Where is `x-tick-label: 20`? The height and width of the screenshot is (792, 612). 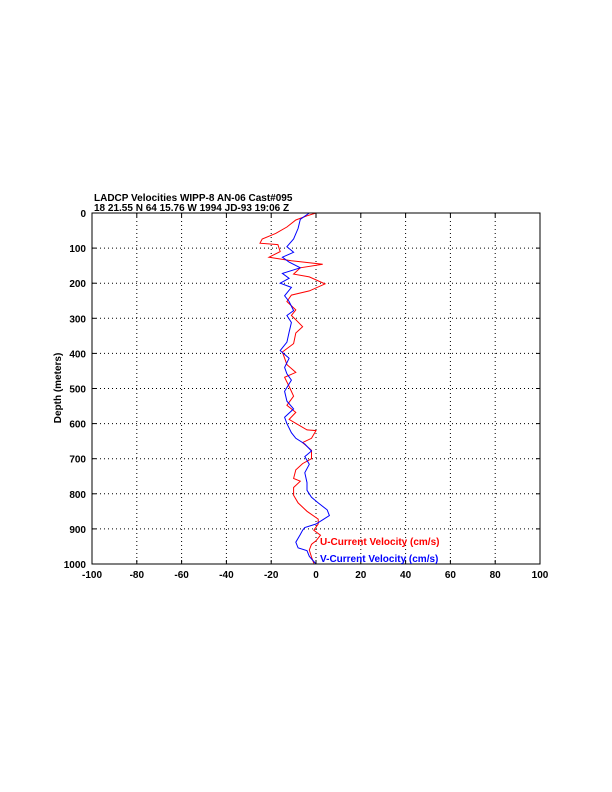
x-tick-label: 20 is located at coordinates (361, 575).